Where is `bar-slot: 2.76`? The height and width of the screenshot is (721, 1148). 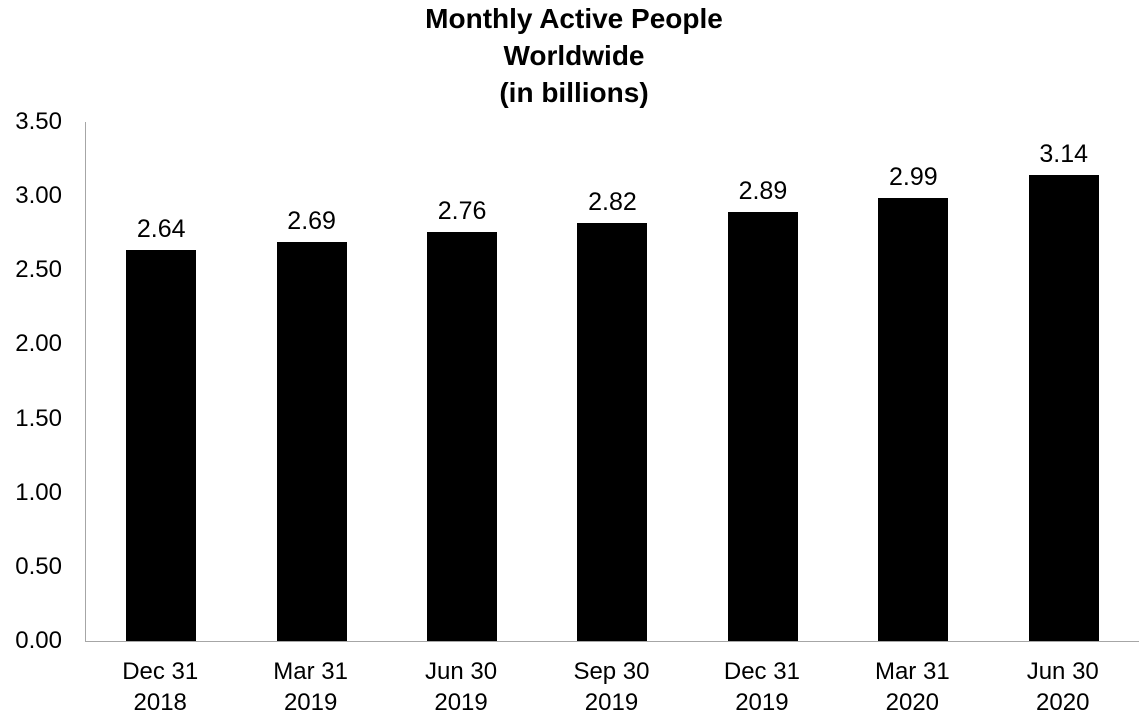
bar-slot: 2.76 is located at coordinates (462, 381).